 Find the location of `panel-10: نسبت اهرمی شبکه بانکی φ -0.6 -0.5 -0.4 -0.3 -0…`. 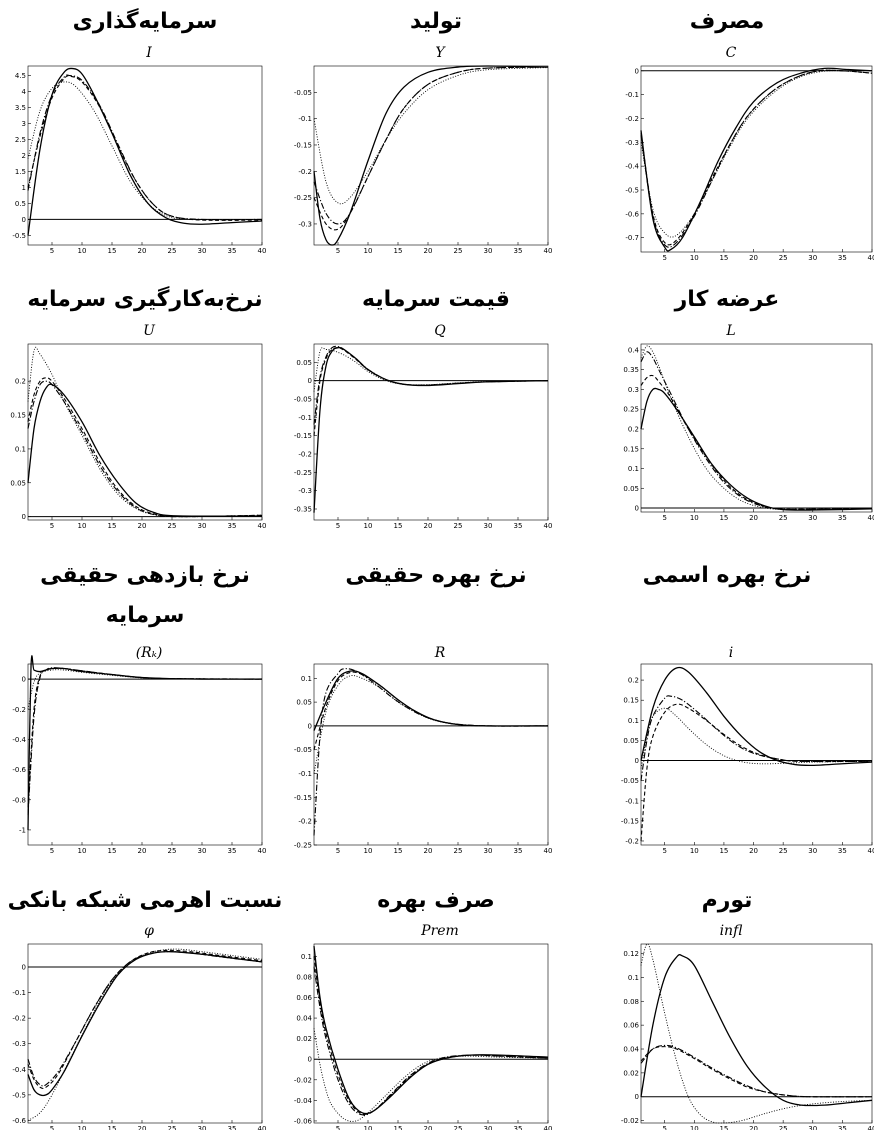

panel-10: نسبت اهرمی شبکه بانکی φ -0.6 -0.5 -0.4 -0.3 -0… is located at coordinates (145, 1010).